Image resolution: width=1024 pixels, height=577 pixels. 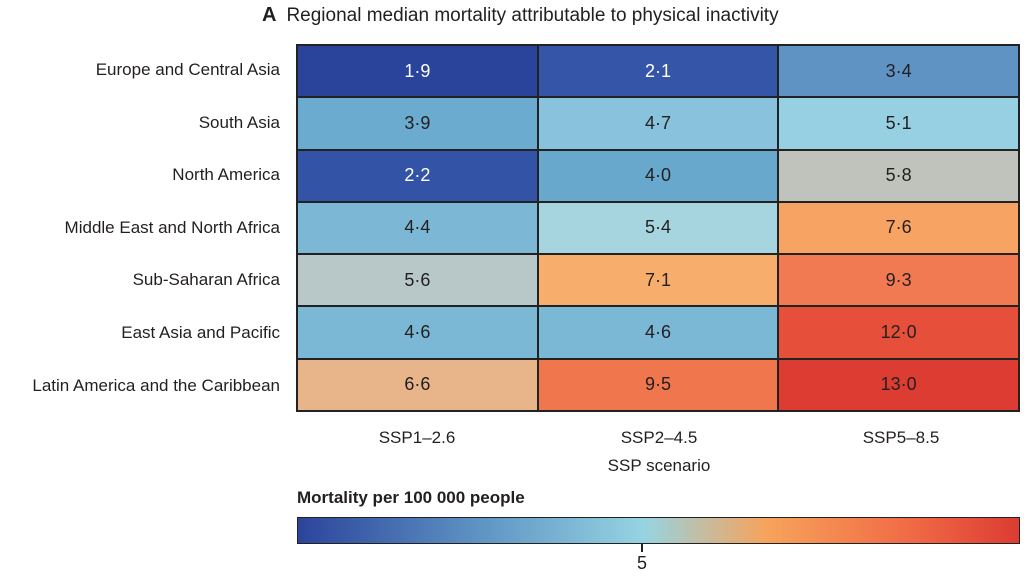 I want to click on heatmap-cell: 3·4, so click(x=898, y=71).